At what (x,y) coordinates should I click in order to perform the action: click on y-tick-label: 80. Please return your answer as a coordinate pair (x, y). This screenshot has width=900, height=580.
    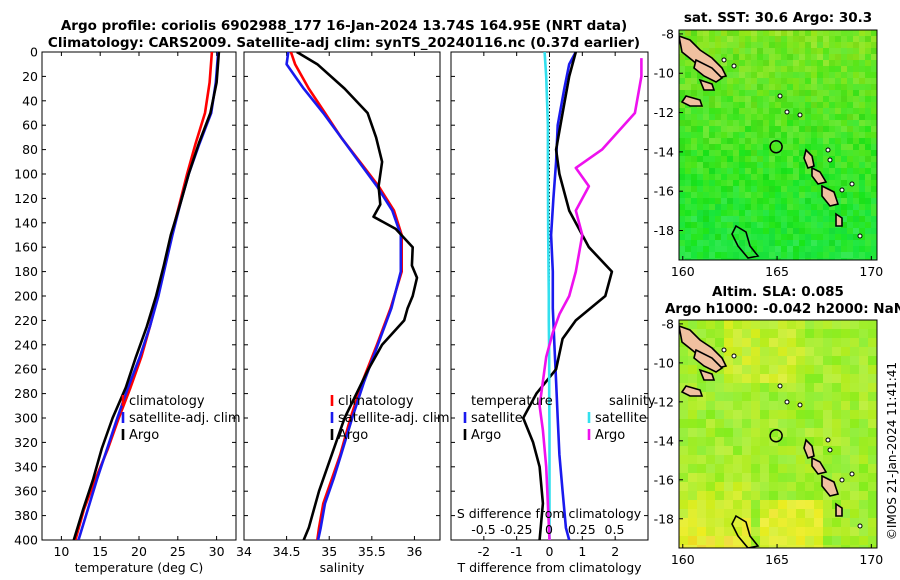
    Looking at the image, I should click on (30, 149).